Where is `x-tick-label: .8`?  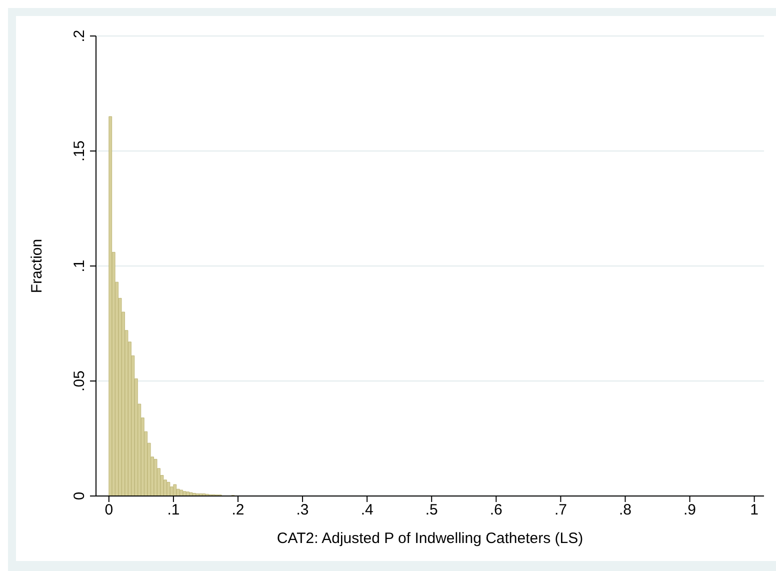 x-tick-label: .8 is located at coordinates (625, 510).